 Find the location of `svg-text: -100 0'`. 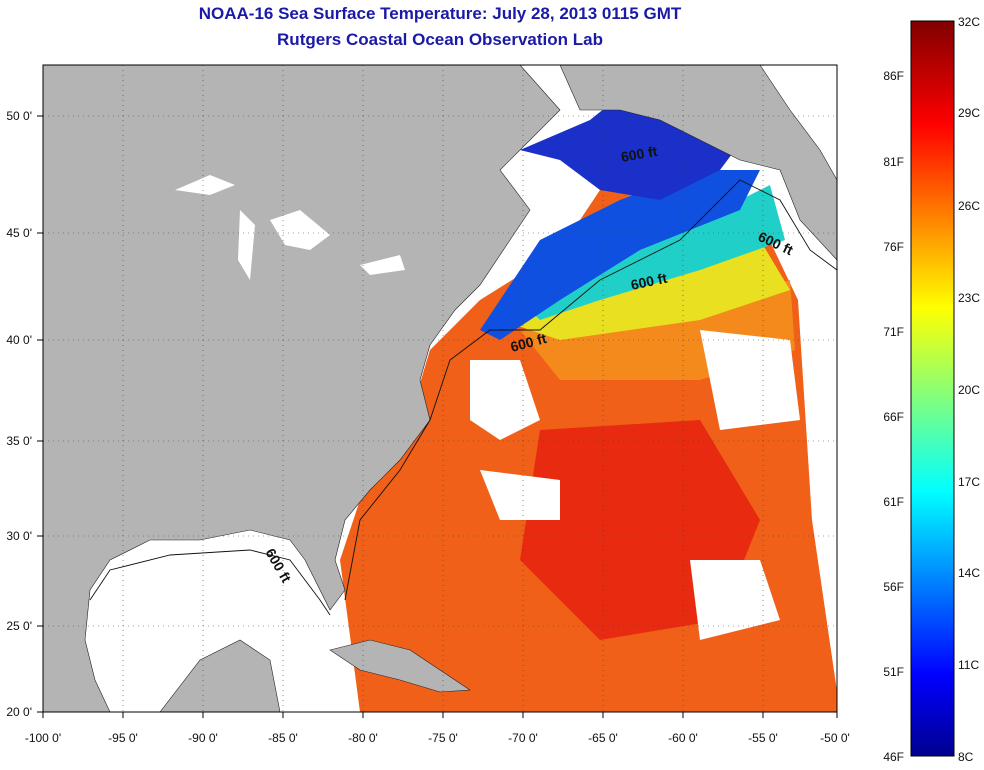

svg-text: -100 0' is located at coordinates (43, 738).